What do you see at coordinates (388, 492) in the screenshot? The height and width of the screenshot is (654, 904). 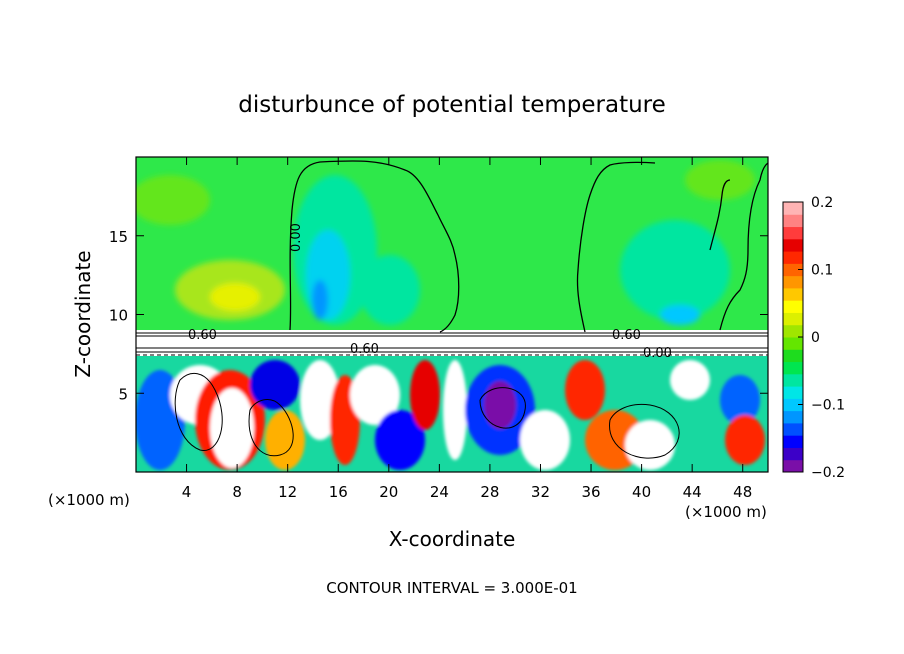 I see `x-tick-label: 20` at bounding box center [388, 492].